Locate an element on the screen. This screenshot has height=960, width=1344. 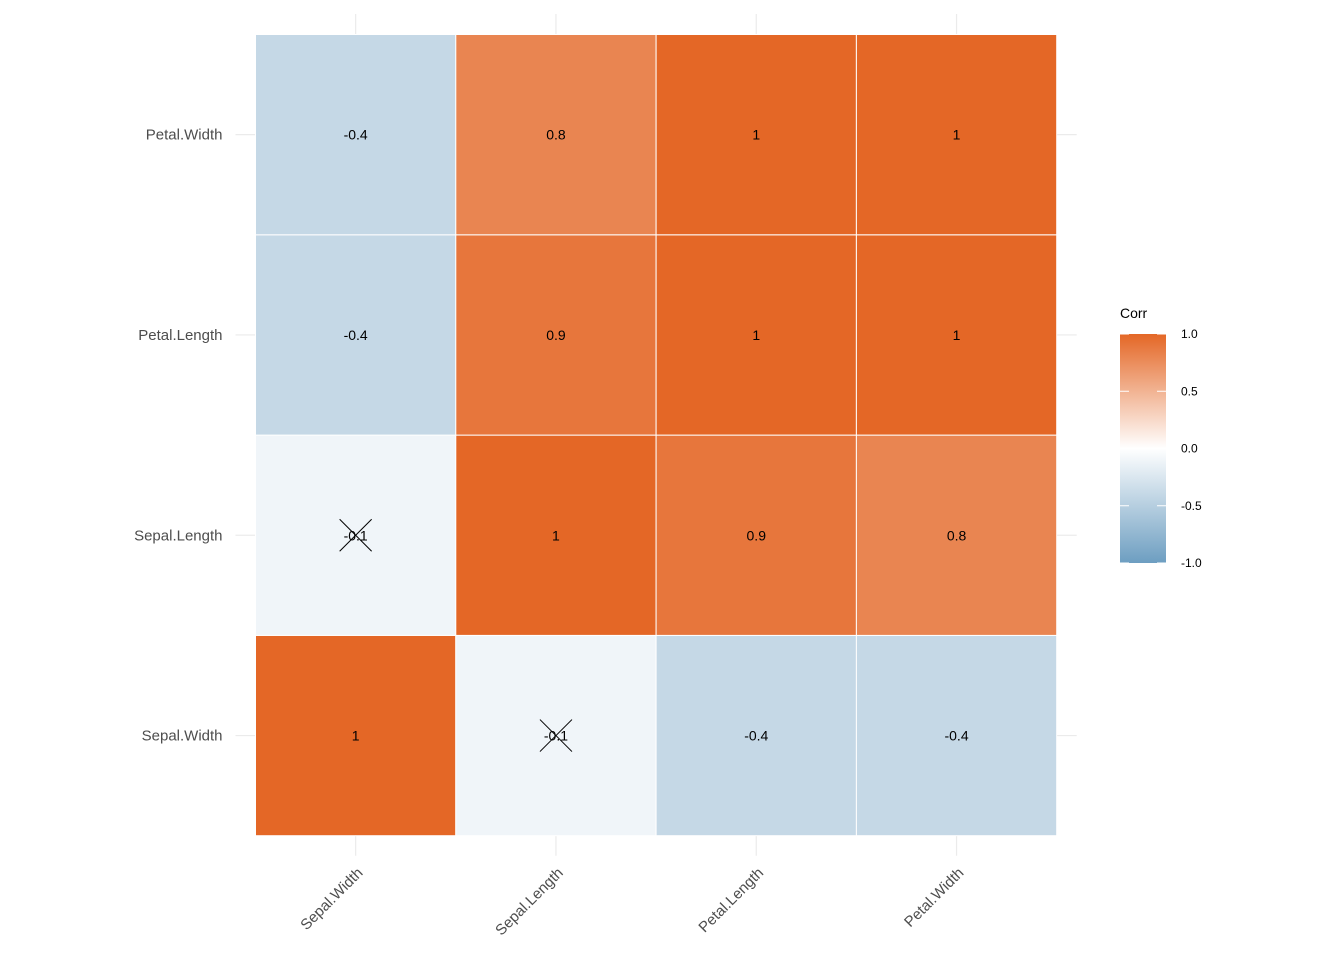
legend-ticks: 1.0 0.5 0.0 -0.5 -1.0 is located at coordinates (1161, 448).